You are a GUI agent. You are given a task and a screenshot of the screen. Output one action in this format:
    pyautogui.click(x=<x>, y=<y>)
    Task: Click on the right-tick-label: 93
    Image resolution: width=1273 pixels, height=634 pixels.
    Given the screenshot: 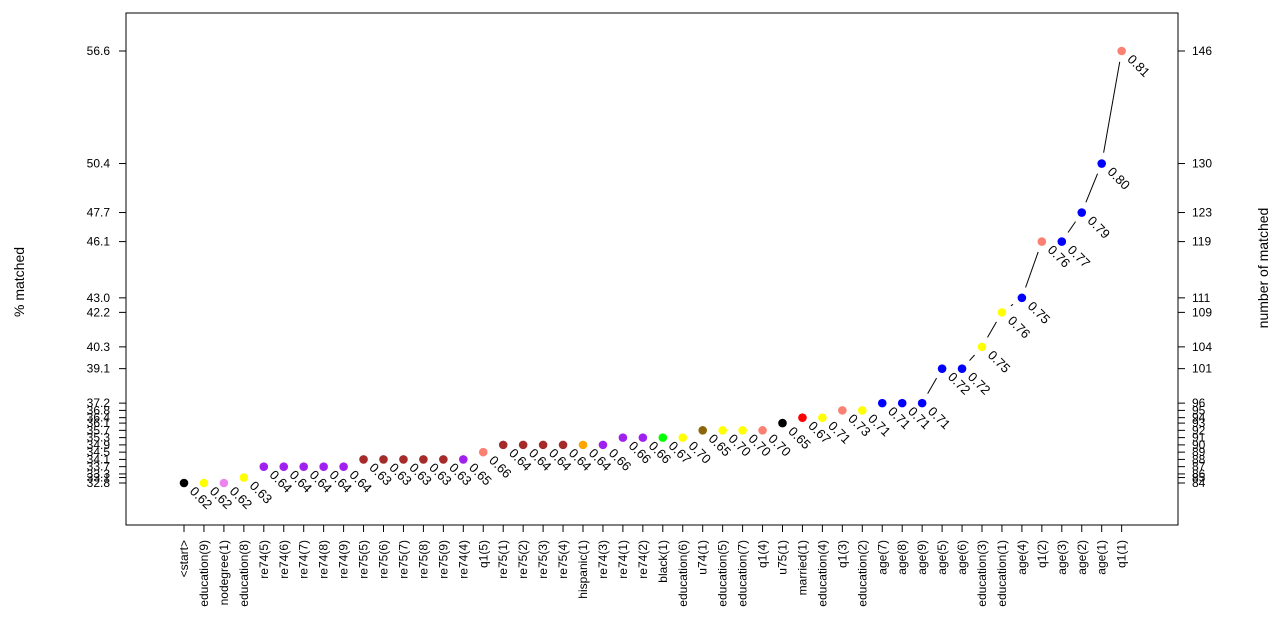 What is the action you would take?
    pyautogui.click(x=1199, y=423)
    